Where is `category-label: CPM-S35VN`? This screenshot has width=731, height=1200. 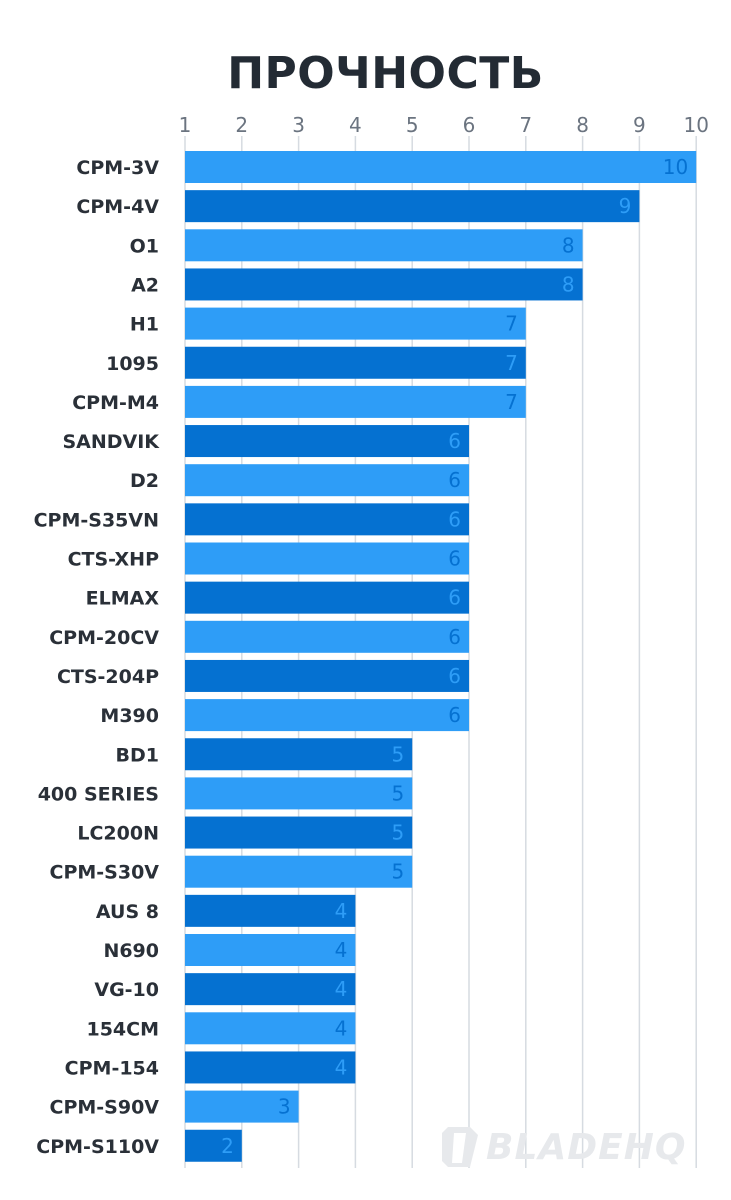 category-label: CPM-S35VN is located at coordinates (96, 520).